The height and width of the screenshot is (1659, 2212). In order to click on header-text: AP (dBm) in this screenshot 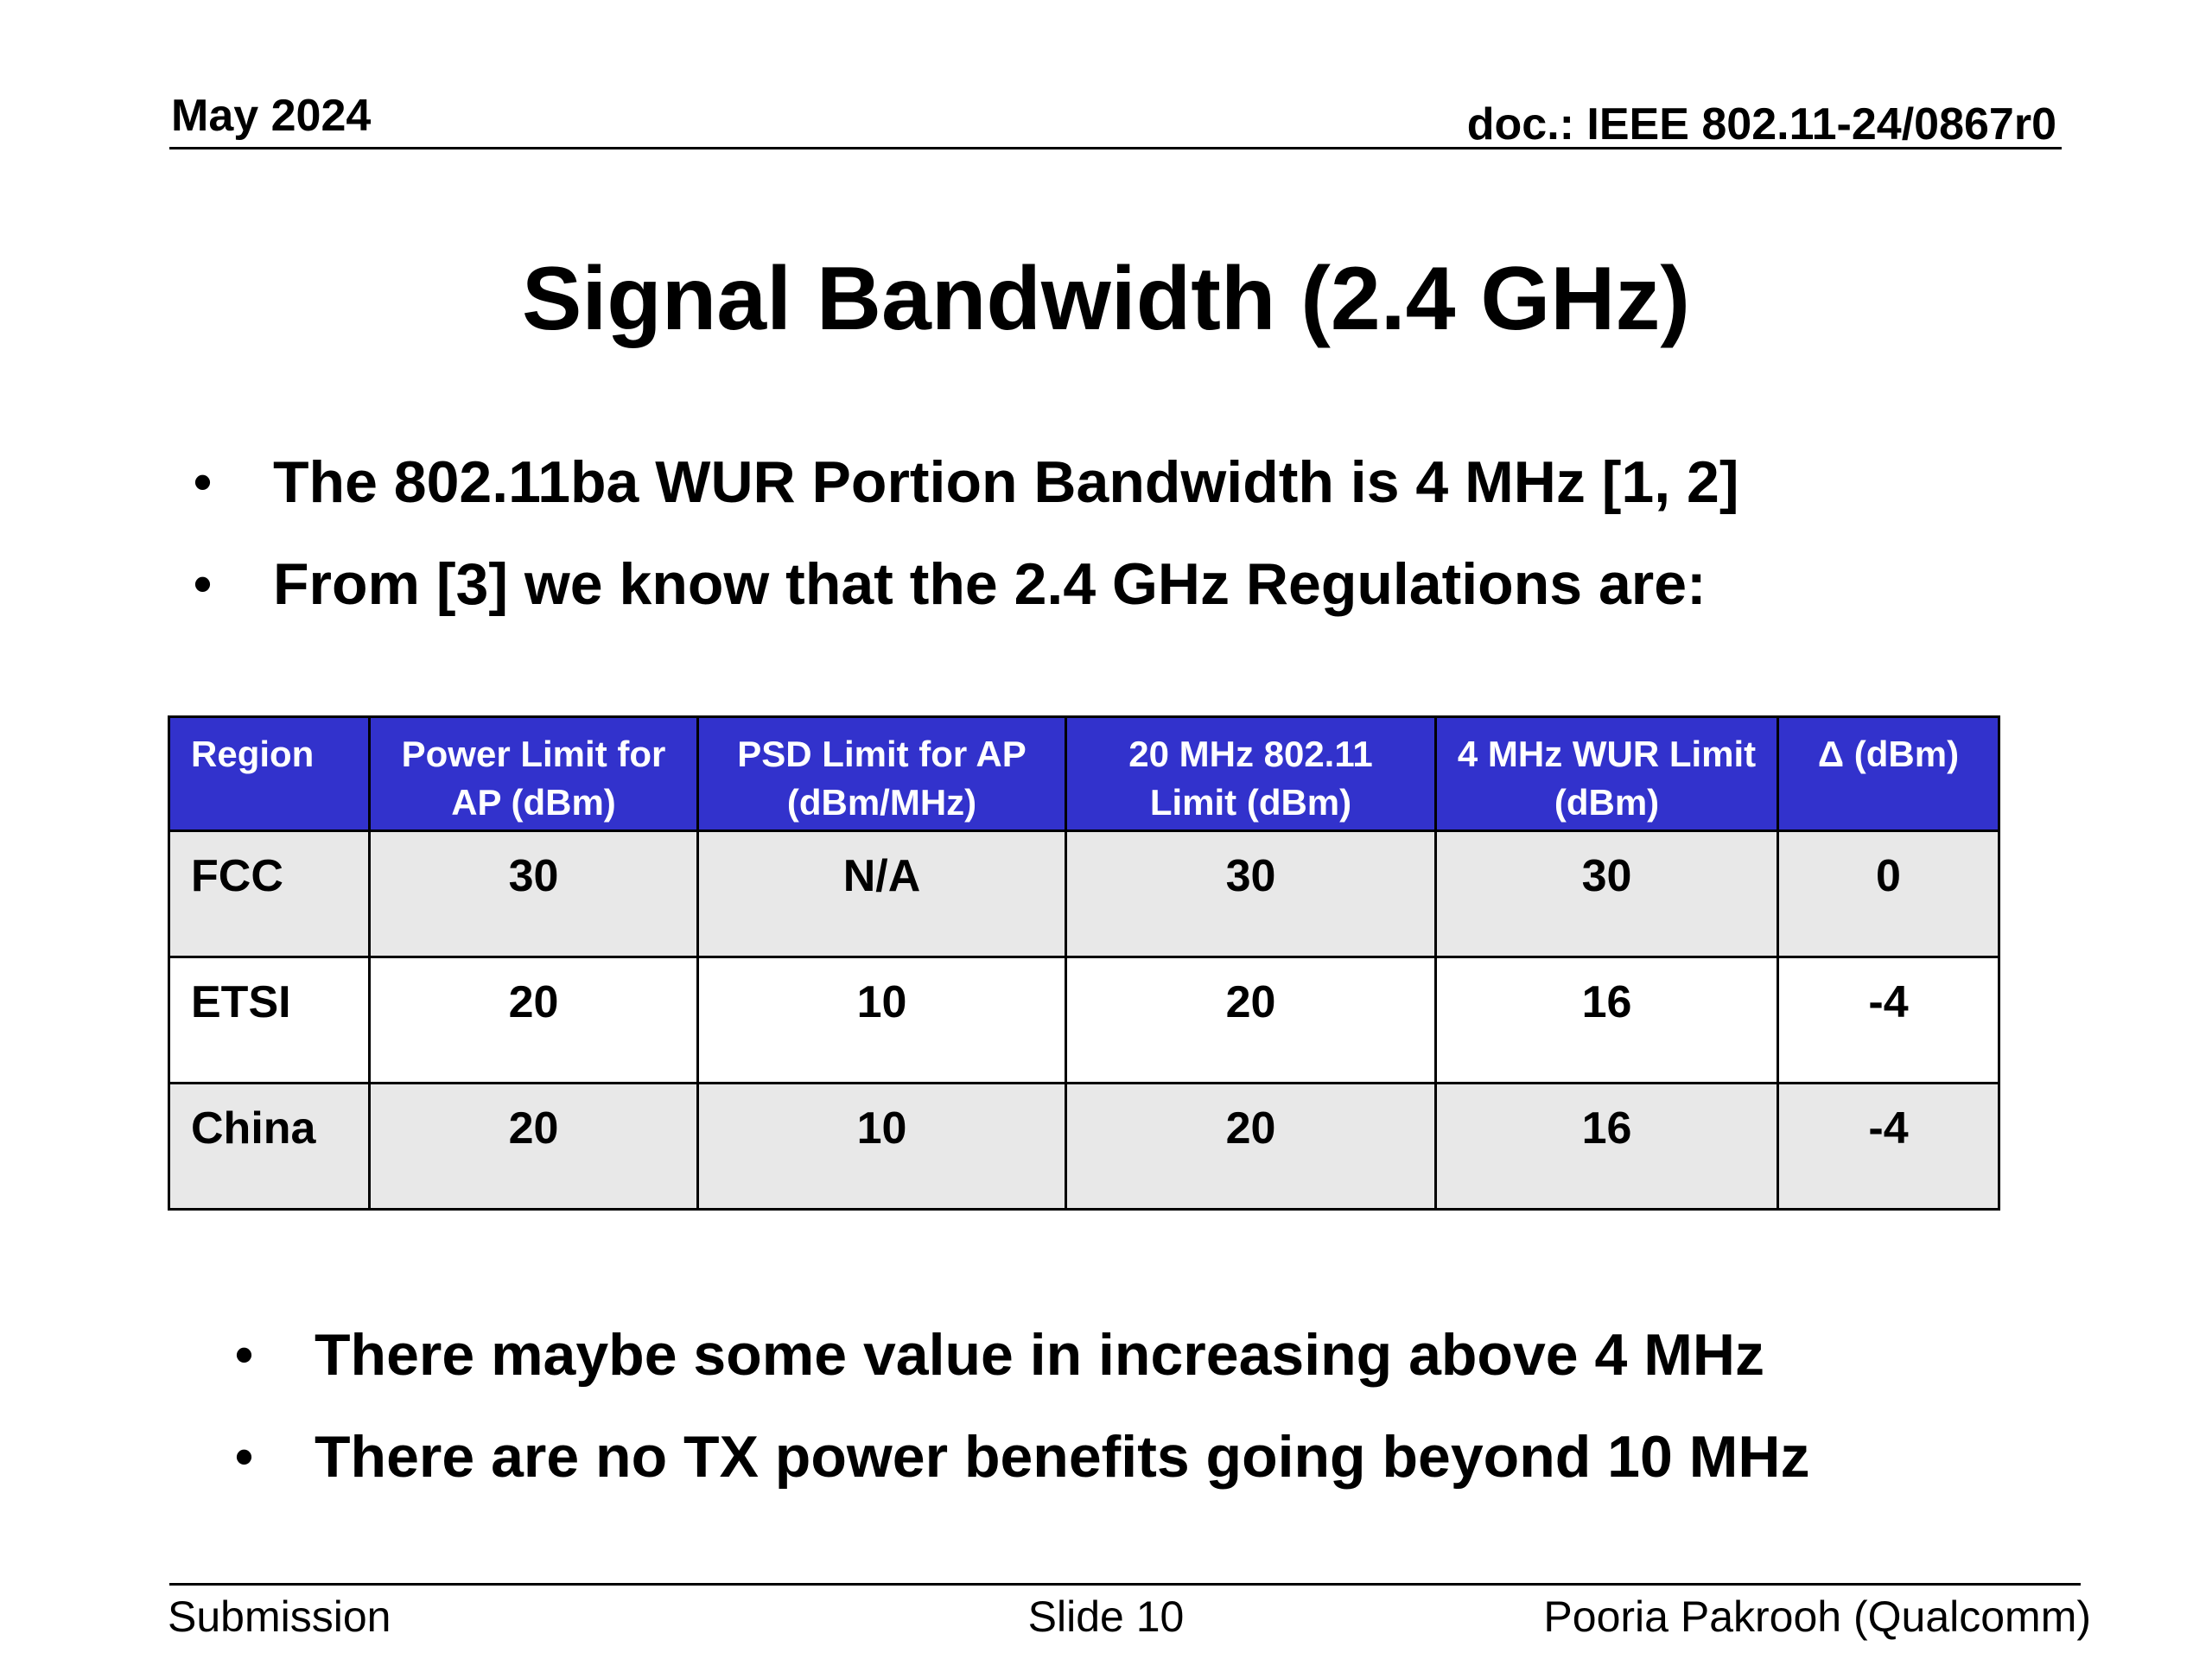, I will do `click(533, 802)`.